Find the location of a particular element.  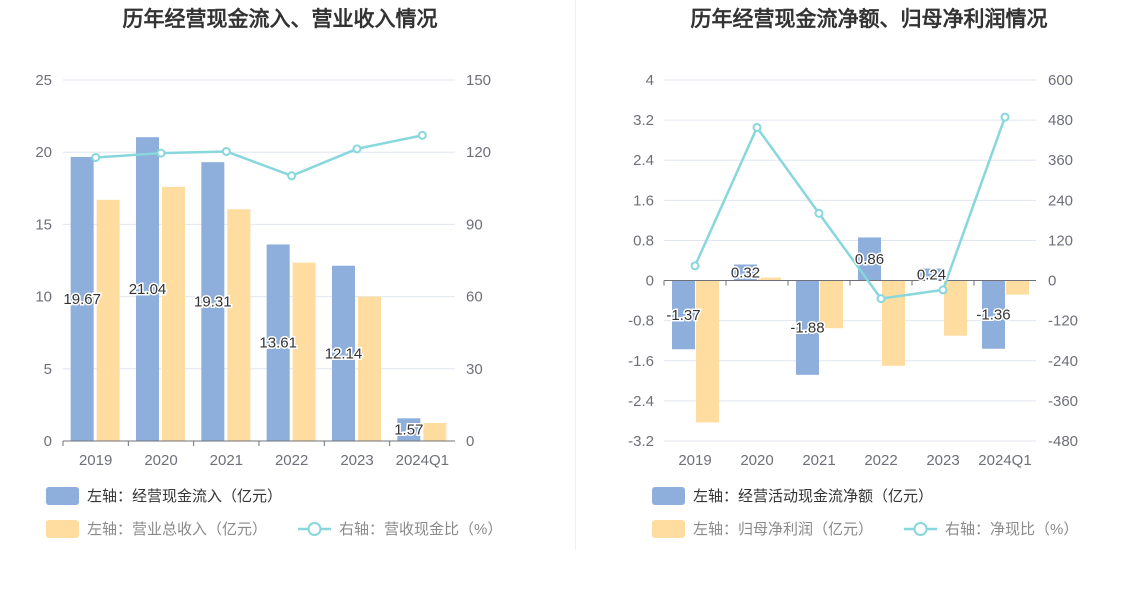

legend-label: 右轴：净现比（%） is located at coordinates (1011, 529).